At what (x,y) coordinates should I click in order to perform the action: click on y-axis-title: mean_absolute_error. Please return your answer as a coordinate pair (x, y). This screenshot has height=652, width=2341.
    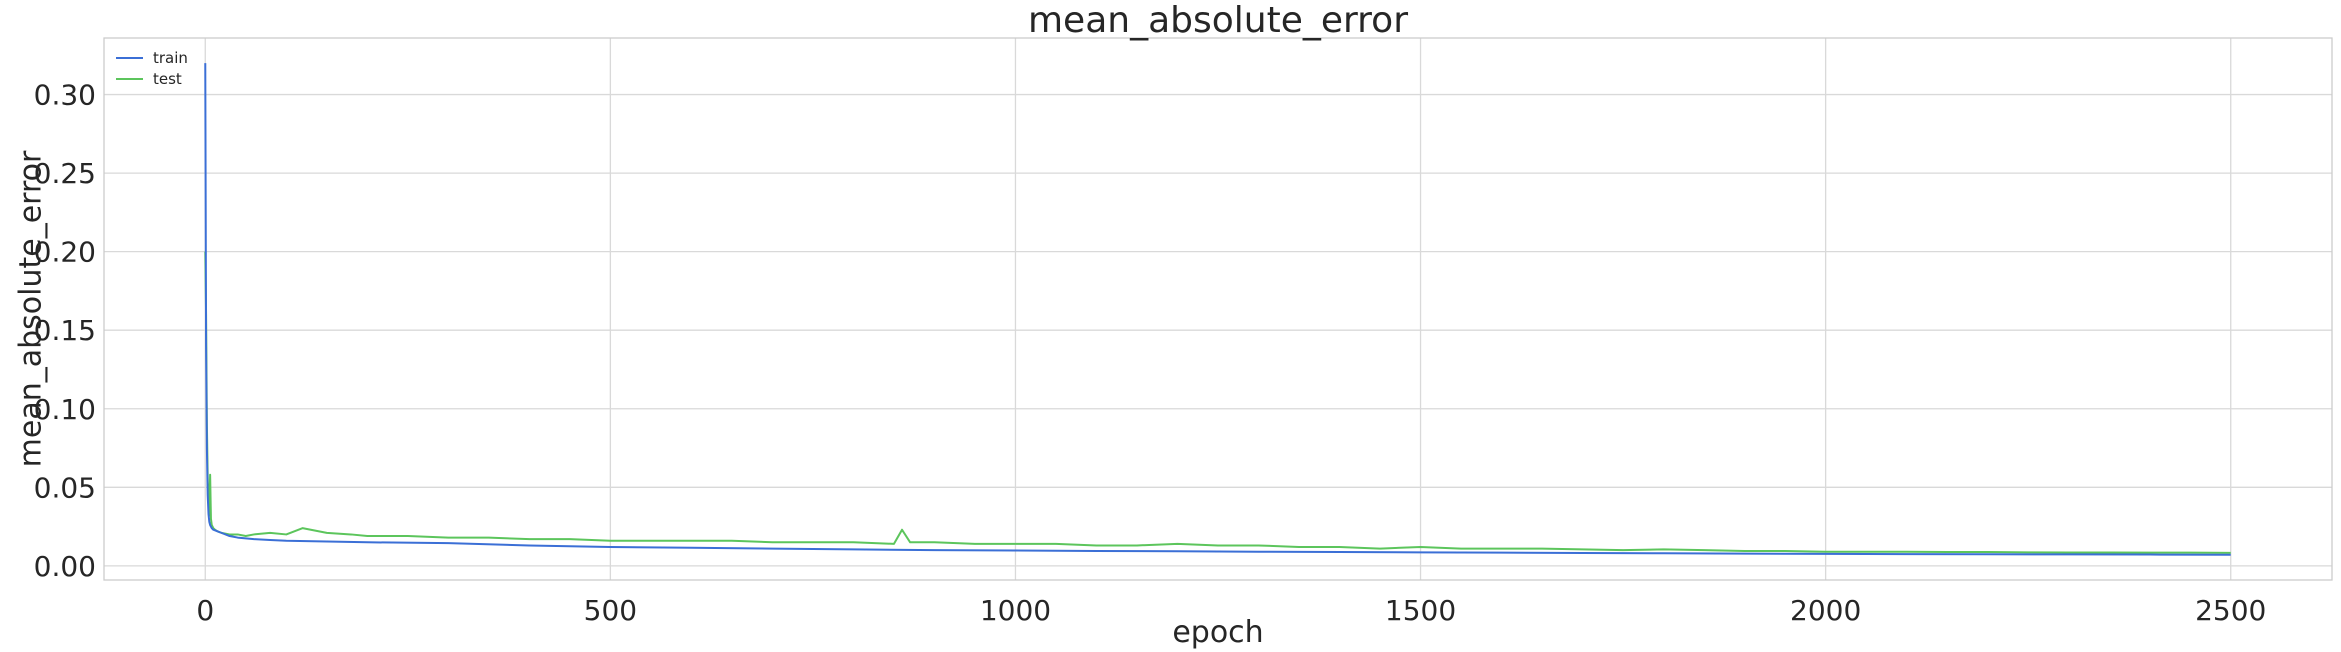
    Looking at the image, I should click on (31, 308).